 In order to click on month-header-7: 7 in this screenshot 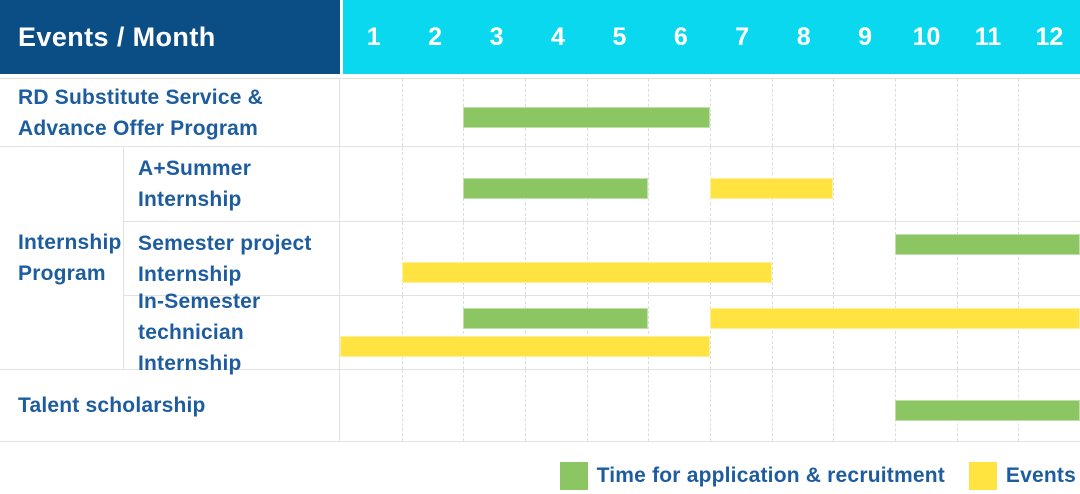, I will do `click(742, 36)`.